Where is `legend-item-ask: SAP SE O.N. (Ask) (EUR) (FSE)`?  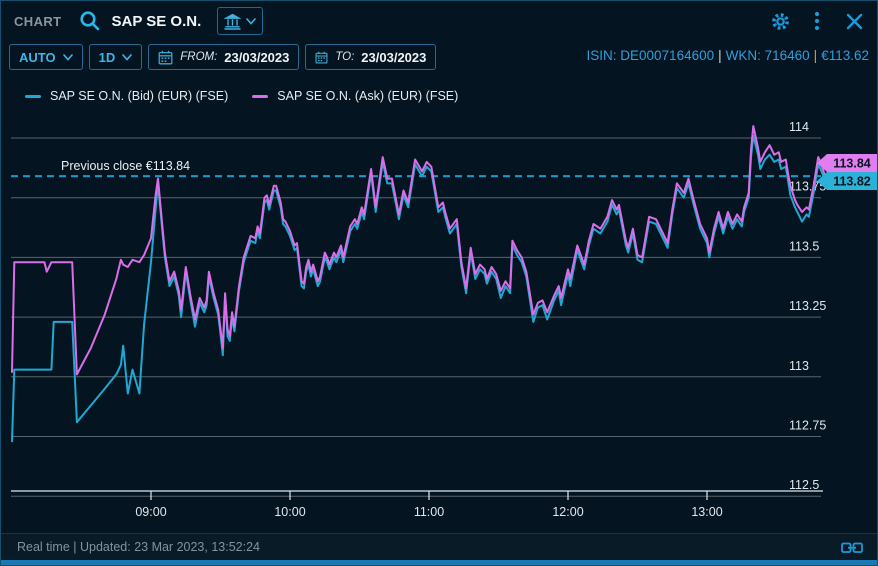 legend-item-ask: SAP SE O.N. (Ask) (EUR) (FSE) is located at coordinates (355, 96).